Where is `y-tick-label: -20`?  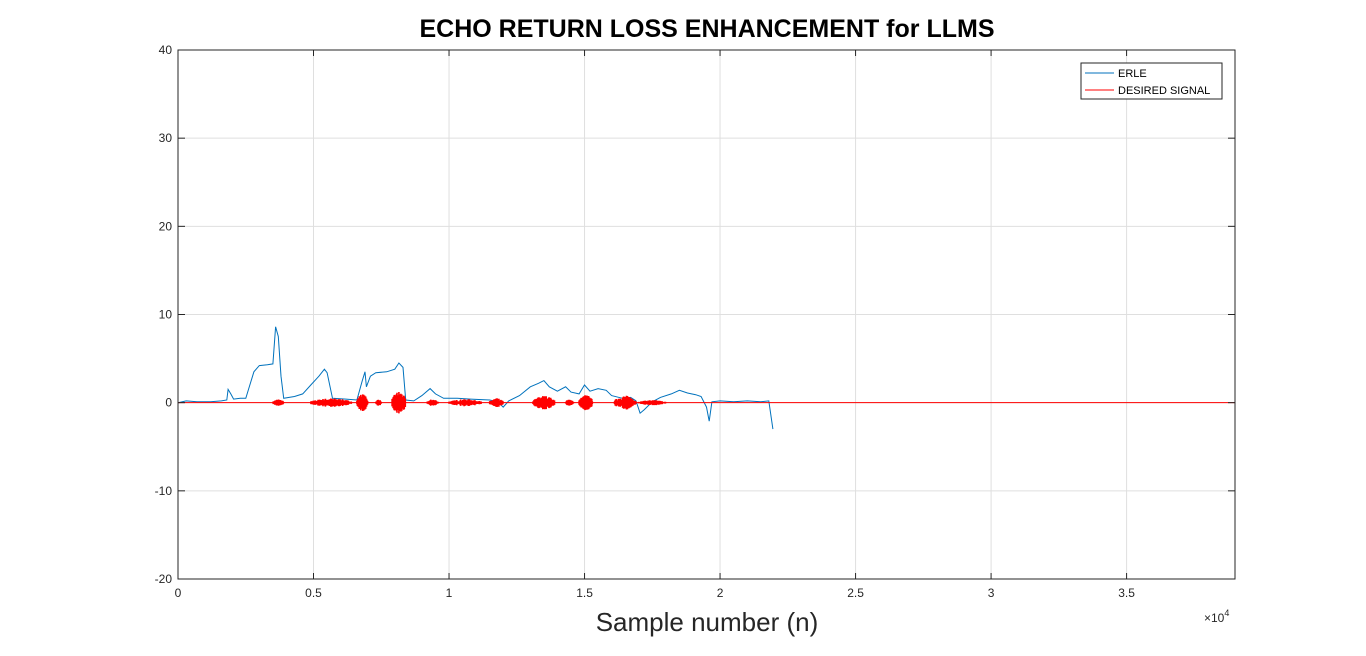
y-tick-label: -20 is located at coordinates (164, 579).